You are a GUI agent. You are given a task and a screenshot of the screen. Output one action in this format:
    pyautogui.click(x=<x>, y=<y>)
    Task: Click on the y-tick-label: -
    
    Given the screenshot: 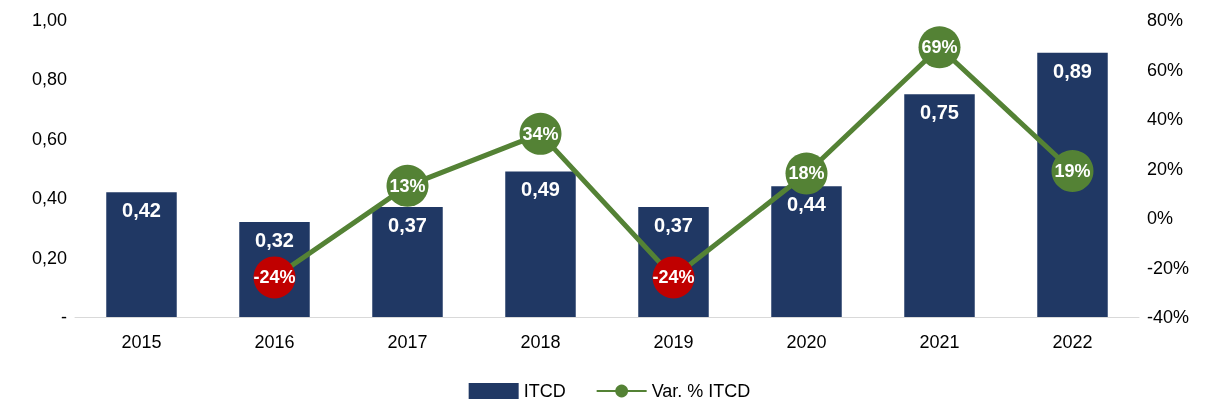 What is the action you would take?
    pyautogui.click(x=64, y=317)
    